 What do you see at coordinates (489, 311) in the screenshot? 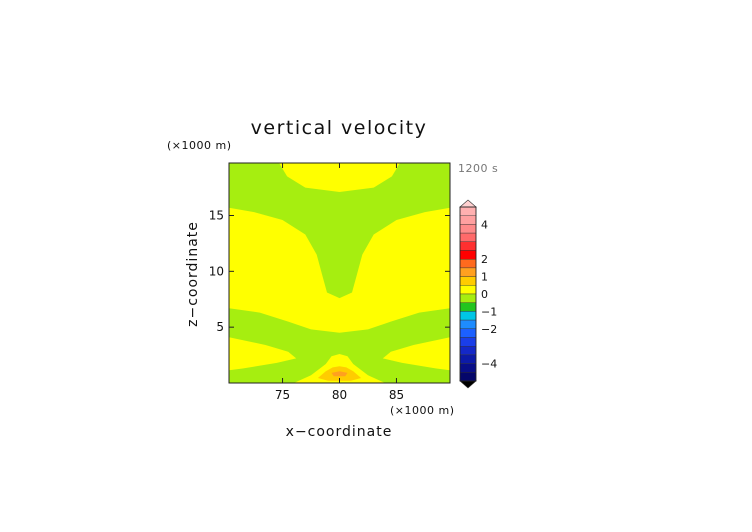
I see `colorbar-tick-label: −1` at bounding box center [489, 311].